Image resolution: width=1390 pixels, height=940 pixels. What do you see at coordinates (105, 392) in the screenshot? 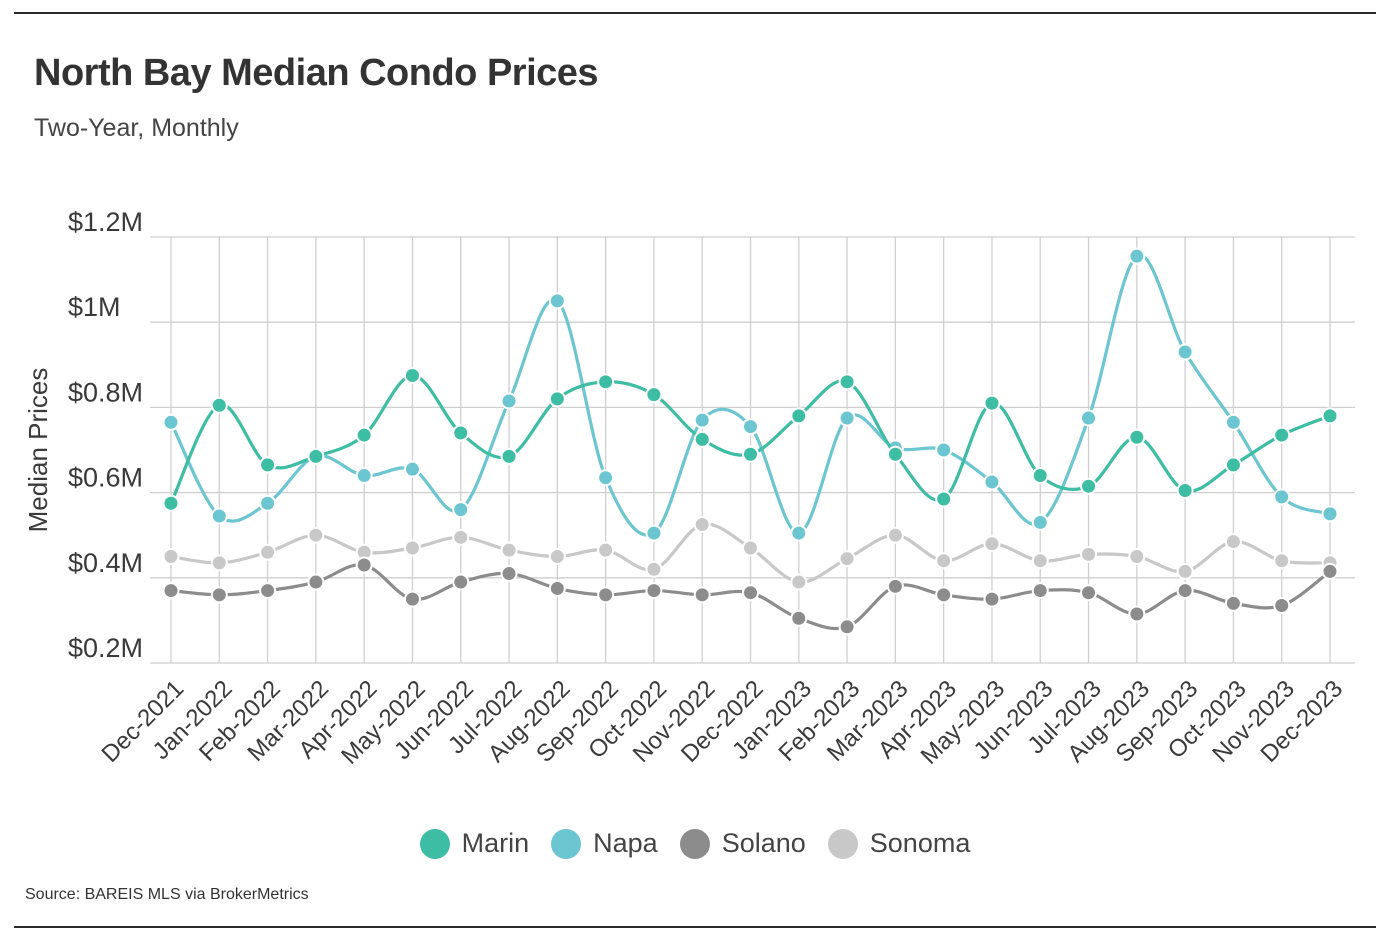
I see `y-tick-label: $0.8M` at bounding box center [105, 392].